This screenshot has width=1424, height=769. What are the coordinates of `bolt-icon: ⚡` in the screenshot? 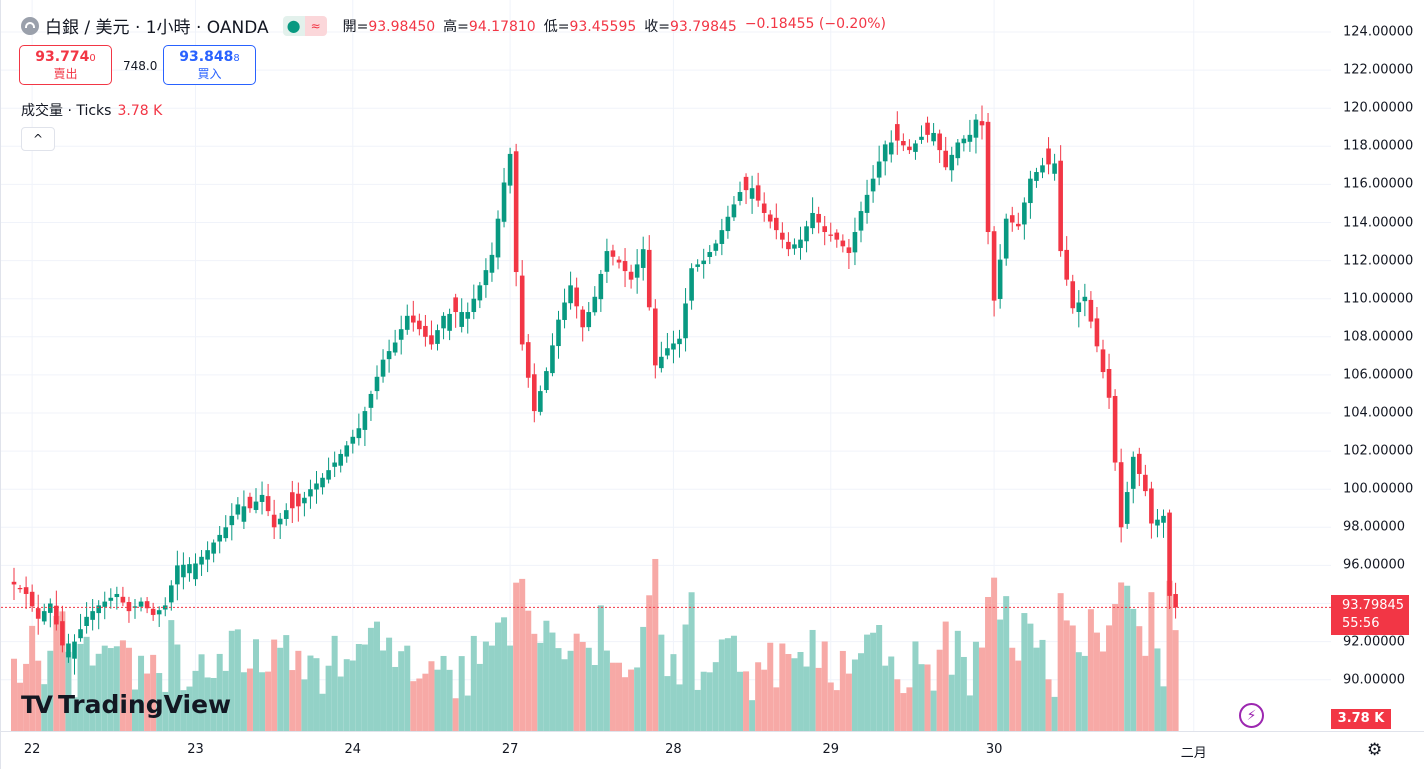 It's located at (1251, 715).